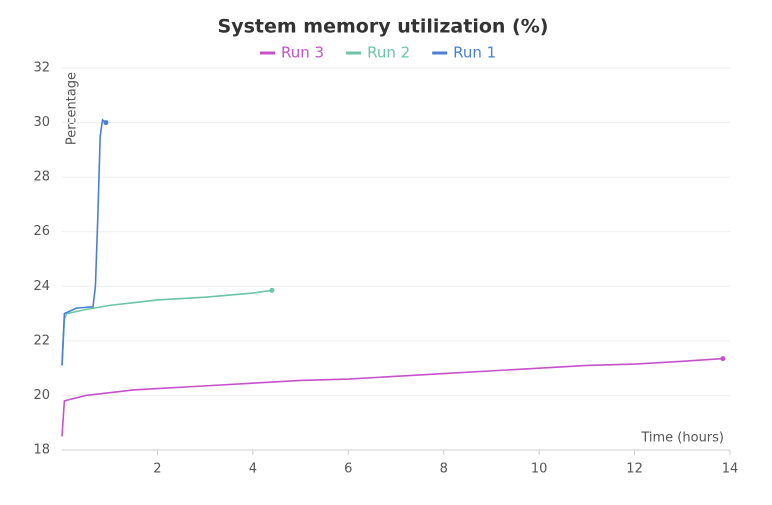 The image size is (772, 505). I want to click on y-axis-title: Percentage, so click(72, 108).